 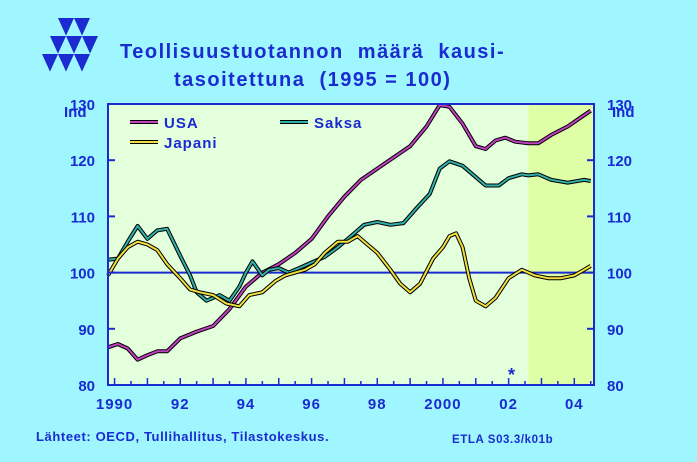 I want to click on y-tick-label-left: 90, so click(x=86, y=330).